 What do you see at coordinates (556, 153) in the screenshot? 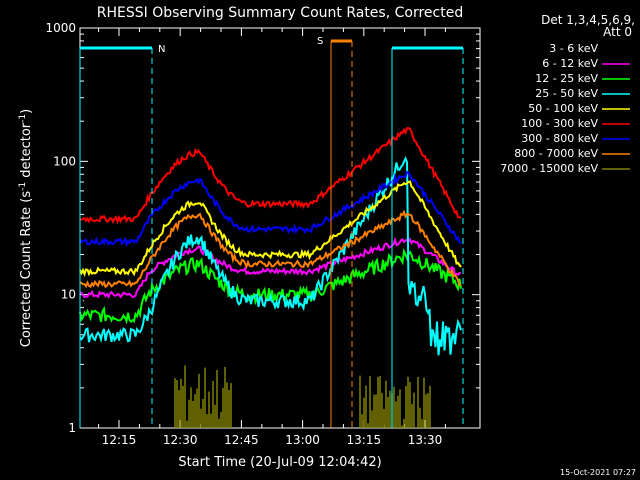
I see `legend-entry-label: 800 - 7000 keV` at bounding box center [556, 153].